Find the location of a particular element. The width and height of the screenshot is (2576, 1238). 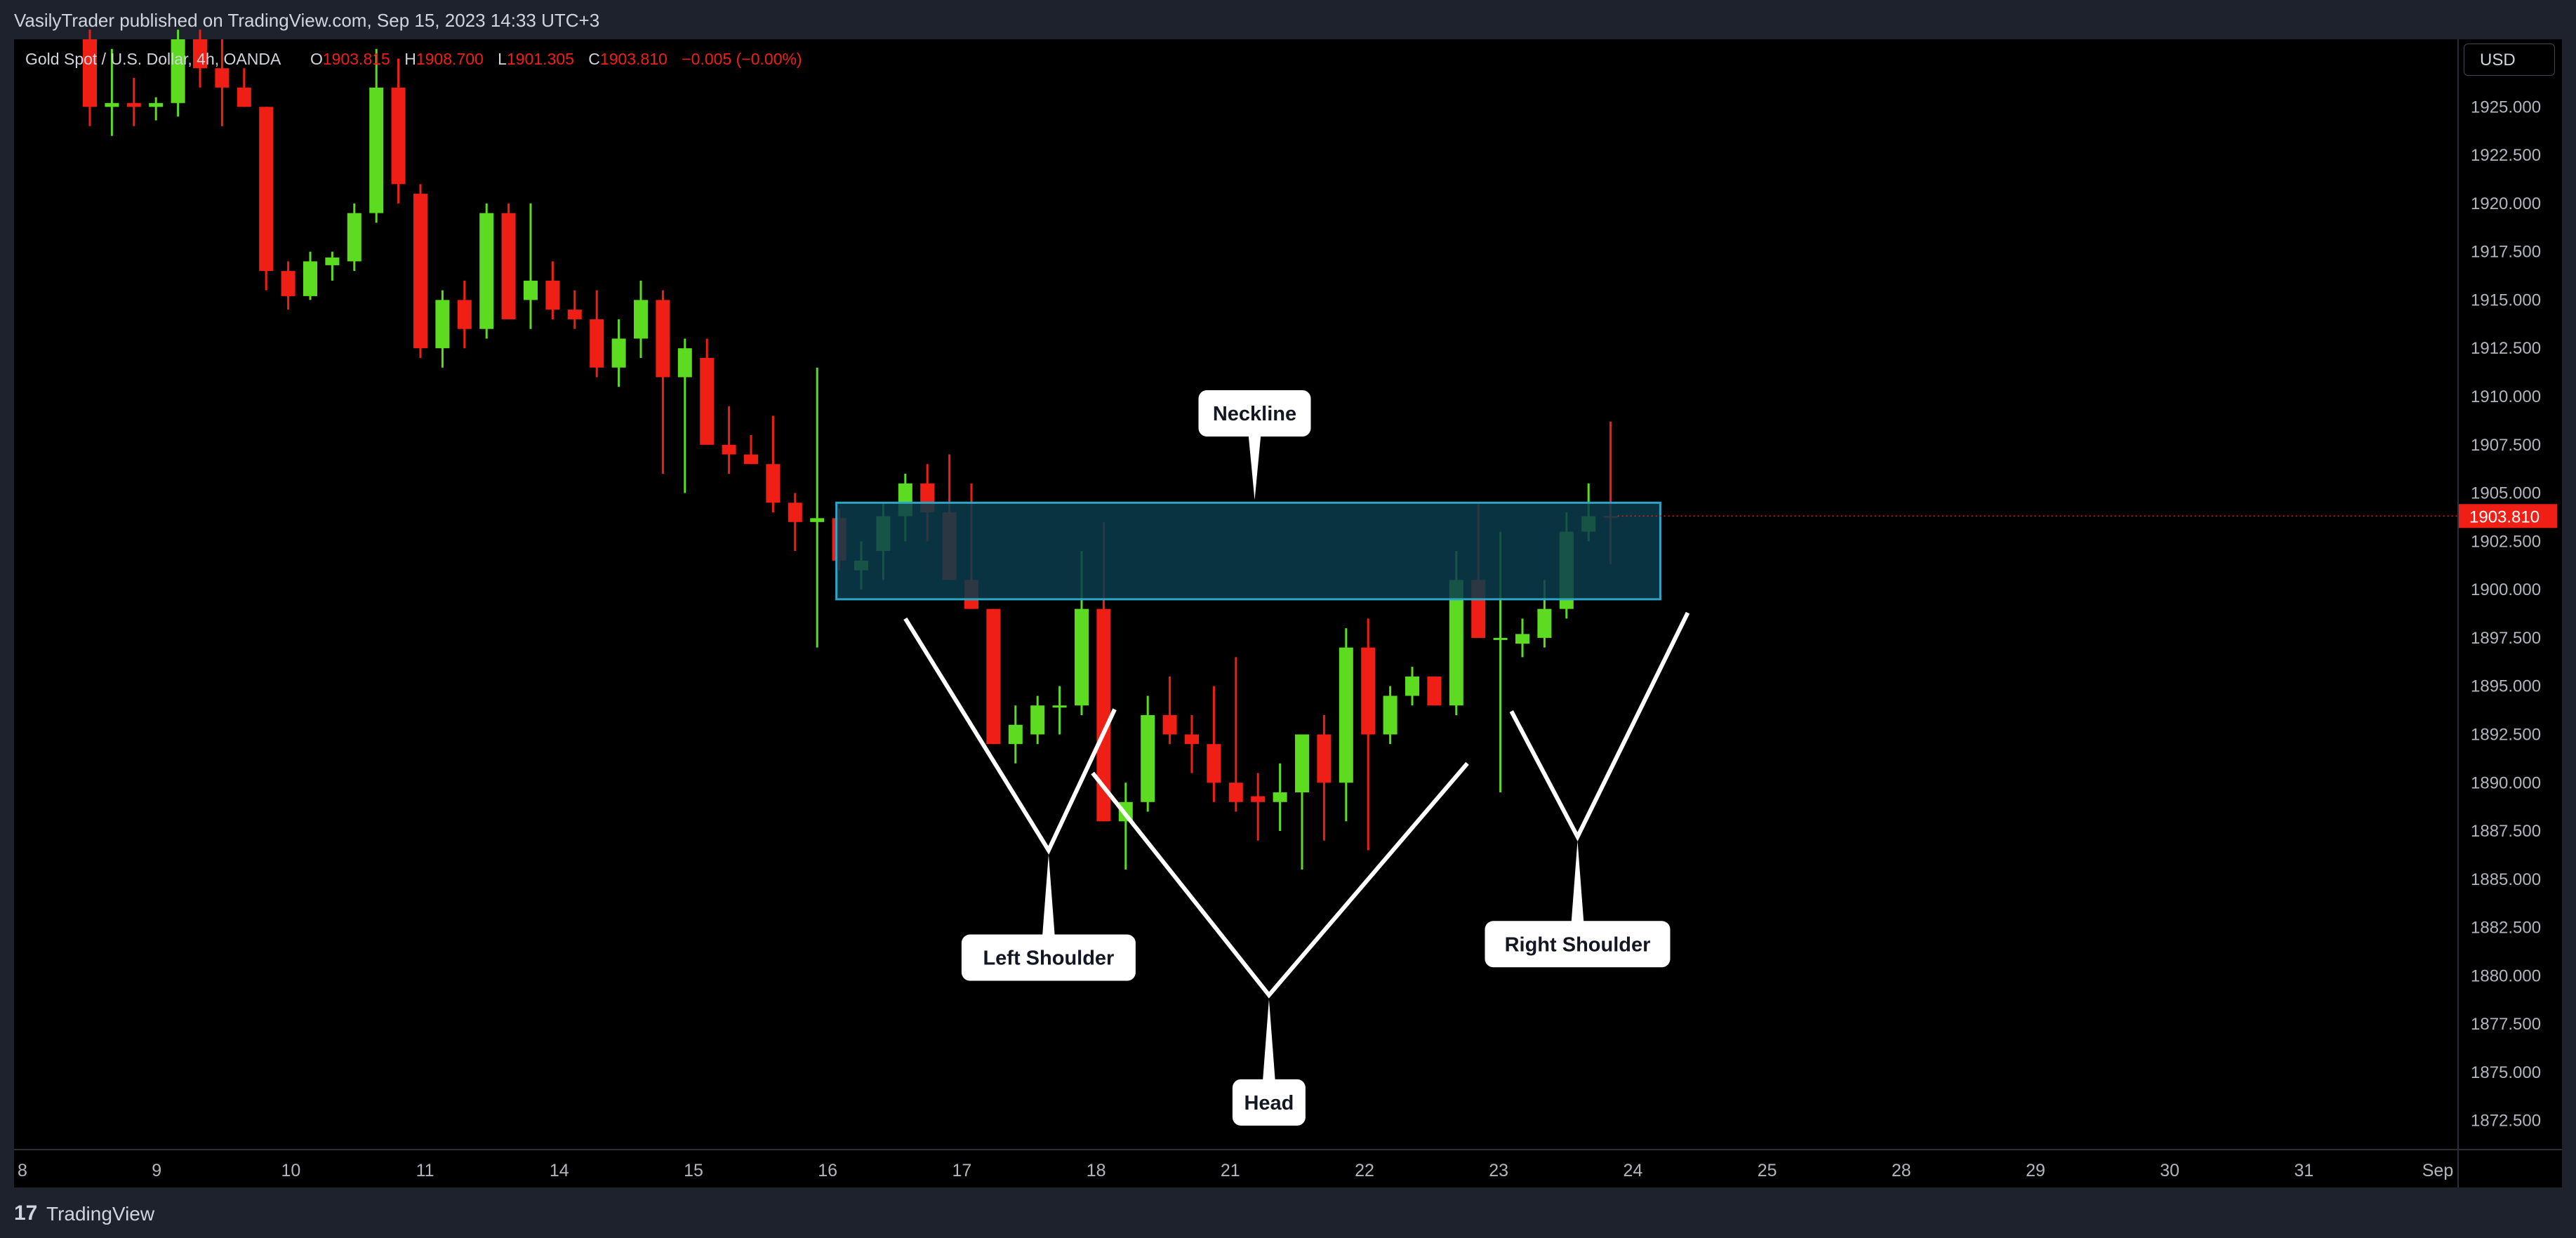

left-shoulder-callout-pointer is located at coordinates (1048, 896).